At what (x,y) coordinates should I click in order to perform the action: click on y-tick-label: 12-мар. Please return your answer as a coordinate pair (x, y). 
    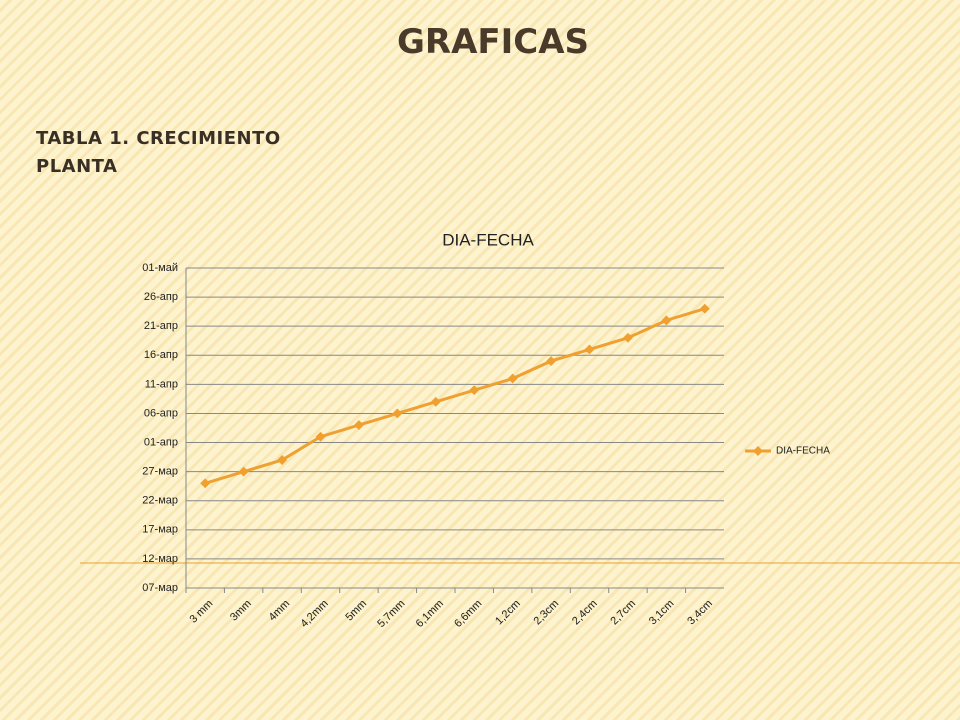
    Looking at the image, I should click on (160, 559).